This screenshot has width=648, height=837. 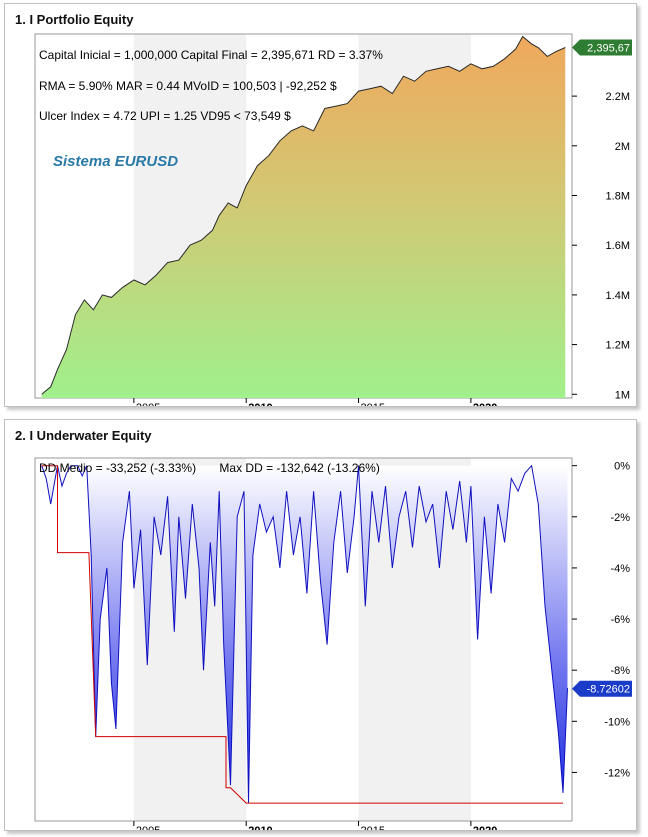 What do you see at coordinates (617, 722) in the screenshot?
I see `y-tick-label: -10%` at bounding box center [617, 722].